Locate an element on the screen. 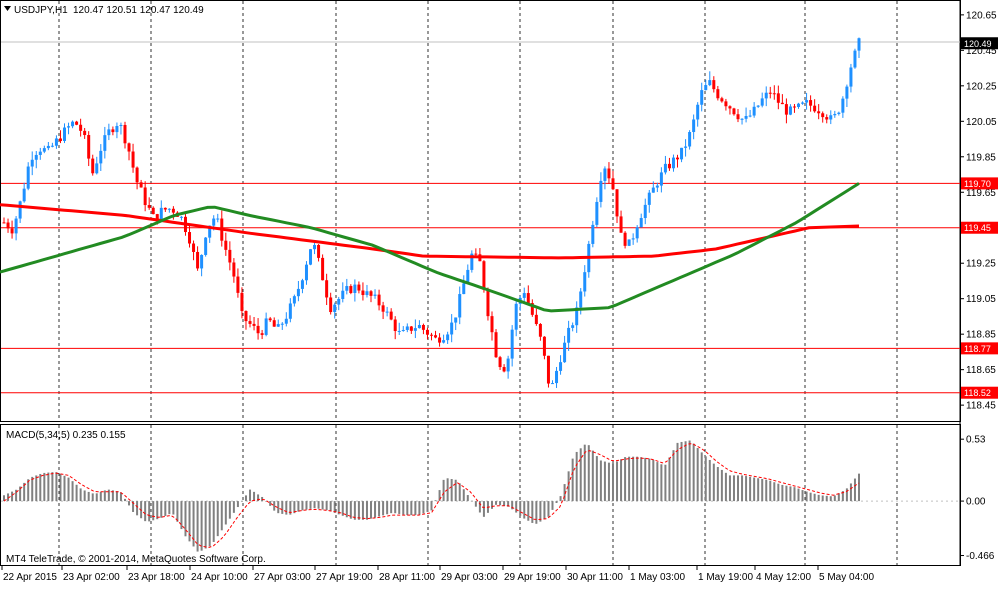 The width and height of the screenshot is (1000, 589). price-tick-label: 119.25 is located at coordinates (981, 264).